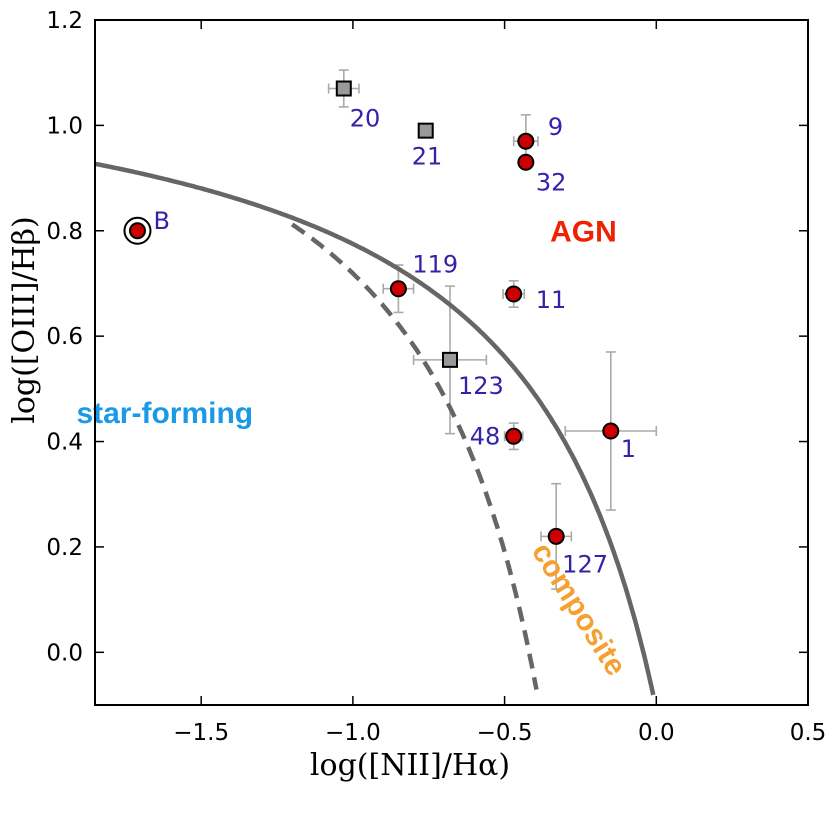 The width and height of the screenshot is (831, 814). What do you see at coordinates (485, 436) in the screenshot?
I see `point-label: 48` at bounding box center [485, 436].